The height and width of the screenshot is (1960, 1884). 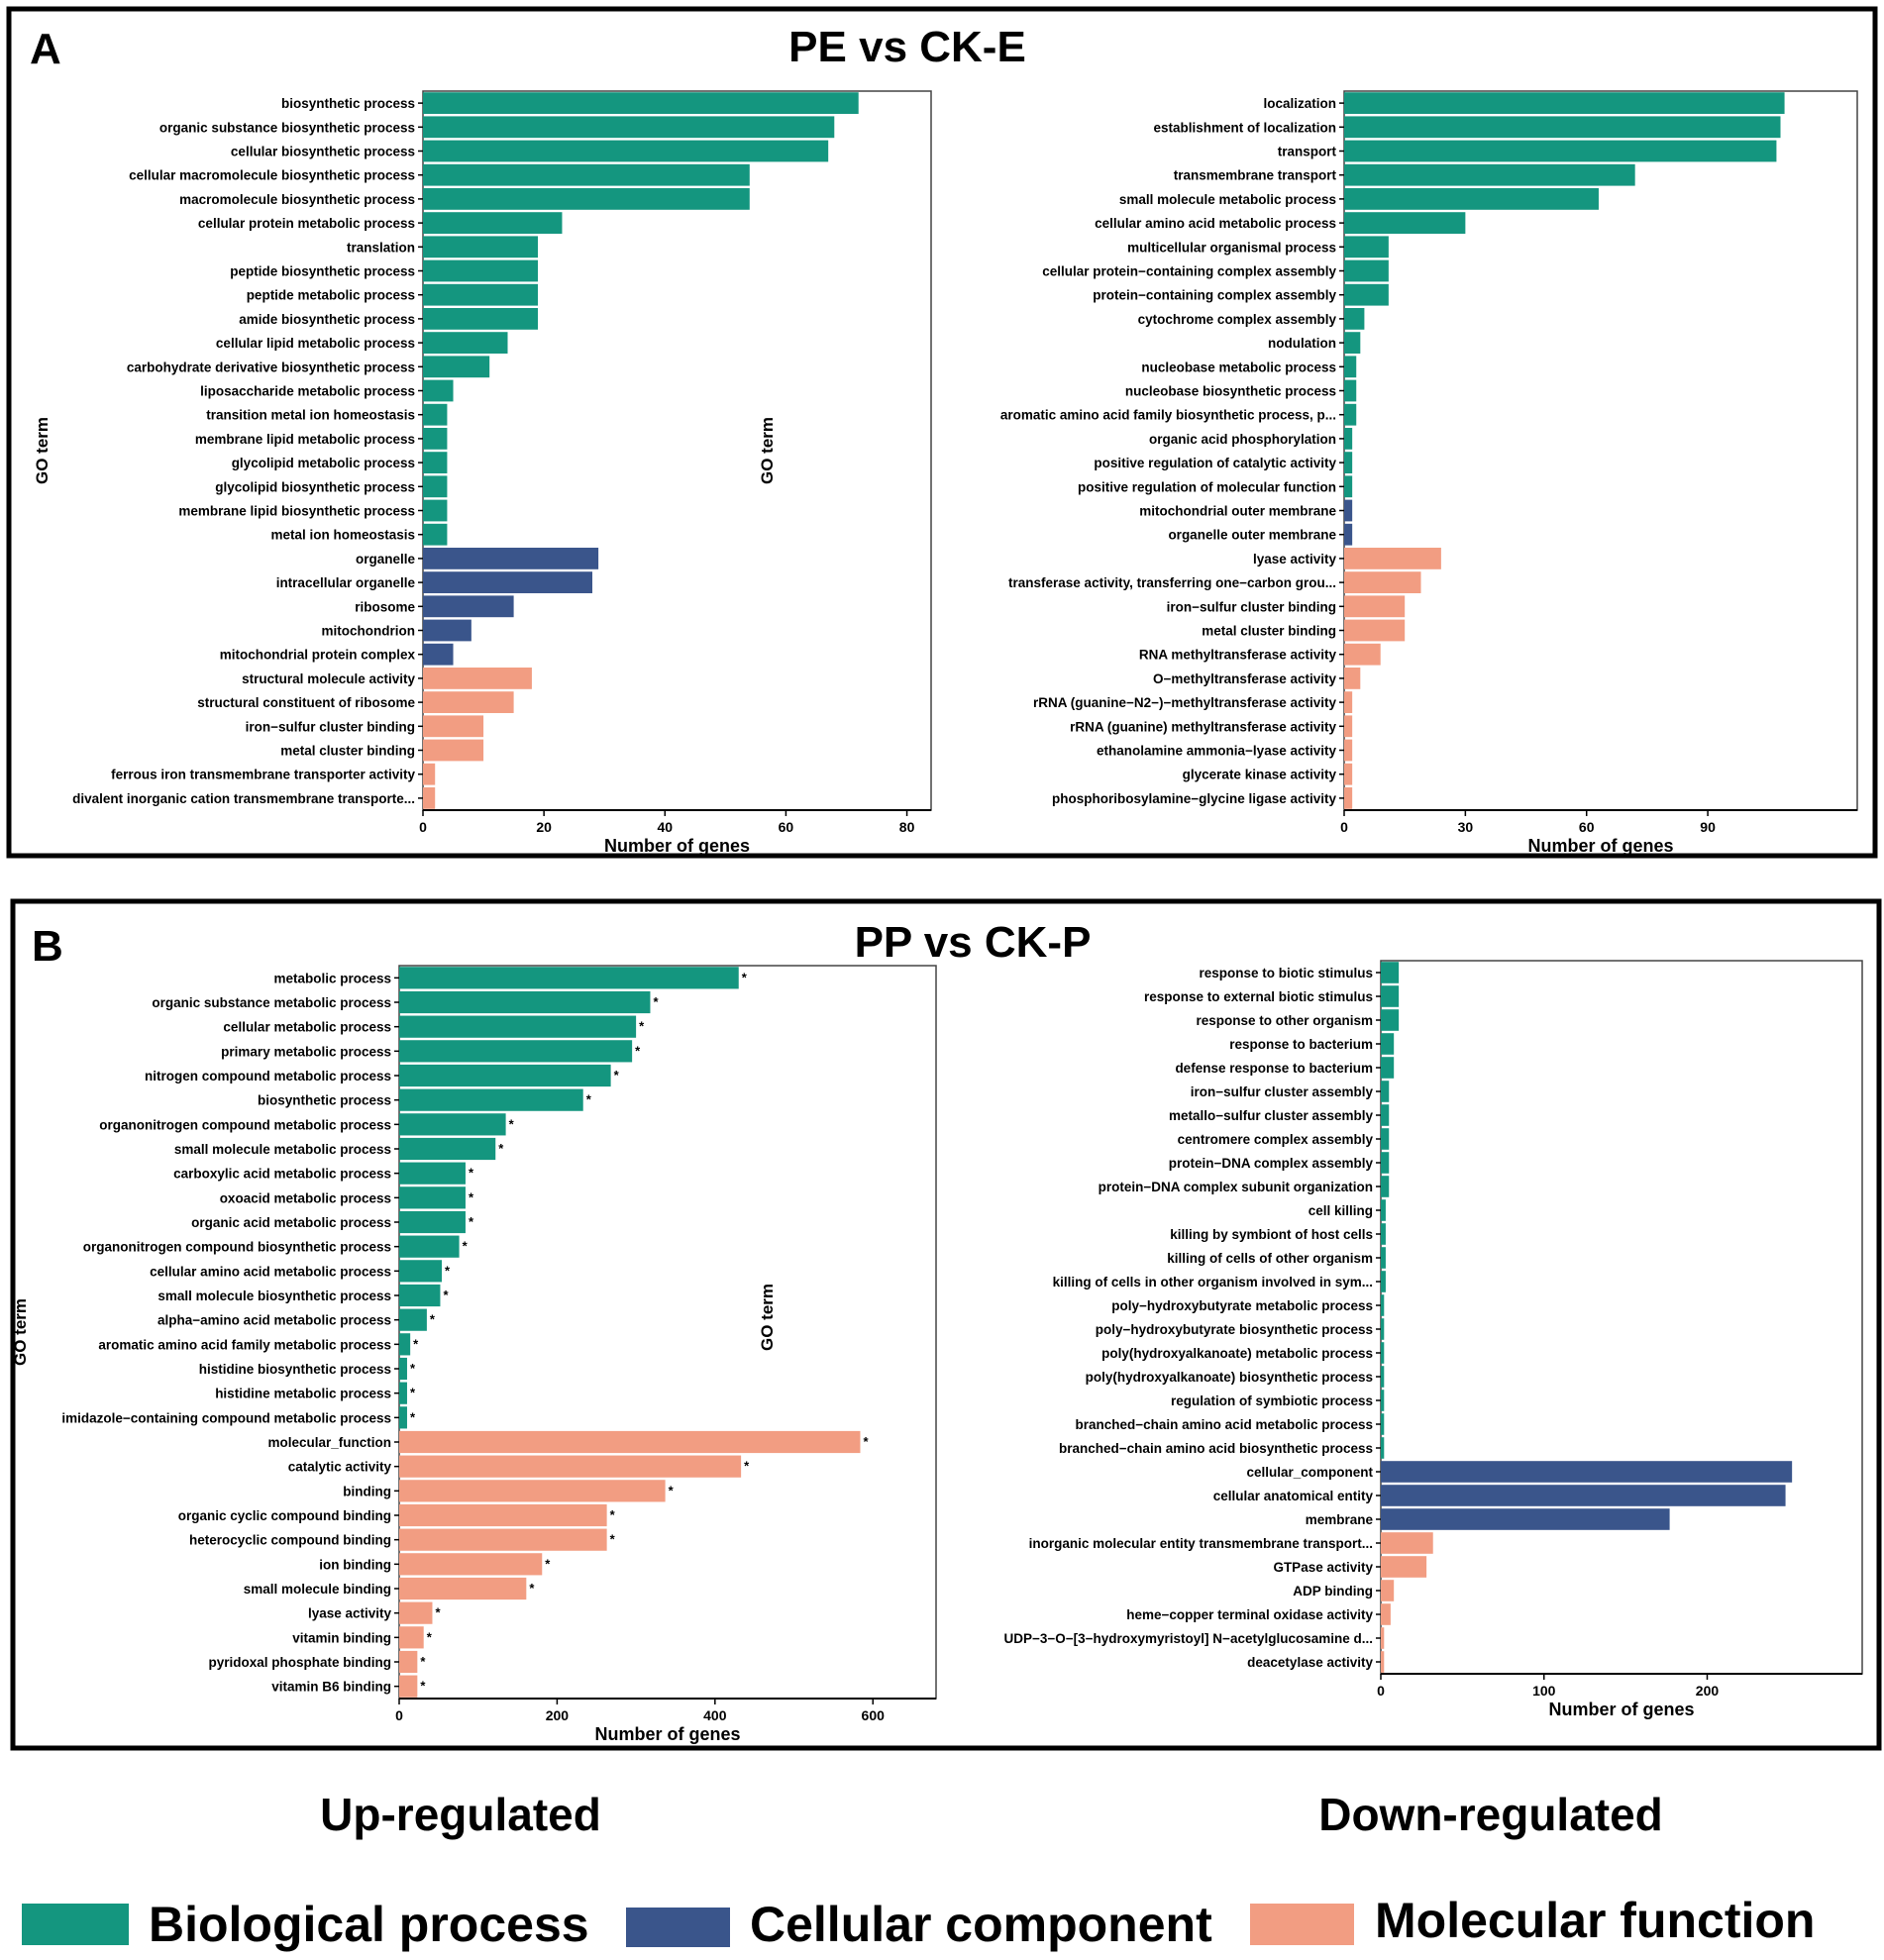 I want to click on y-tick-label: small molecule metabolic process, so click(x=282, y=1149).